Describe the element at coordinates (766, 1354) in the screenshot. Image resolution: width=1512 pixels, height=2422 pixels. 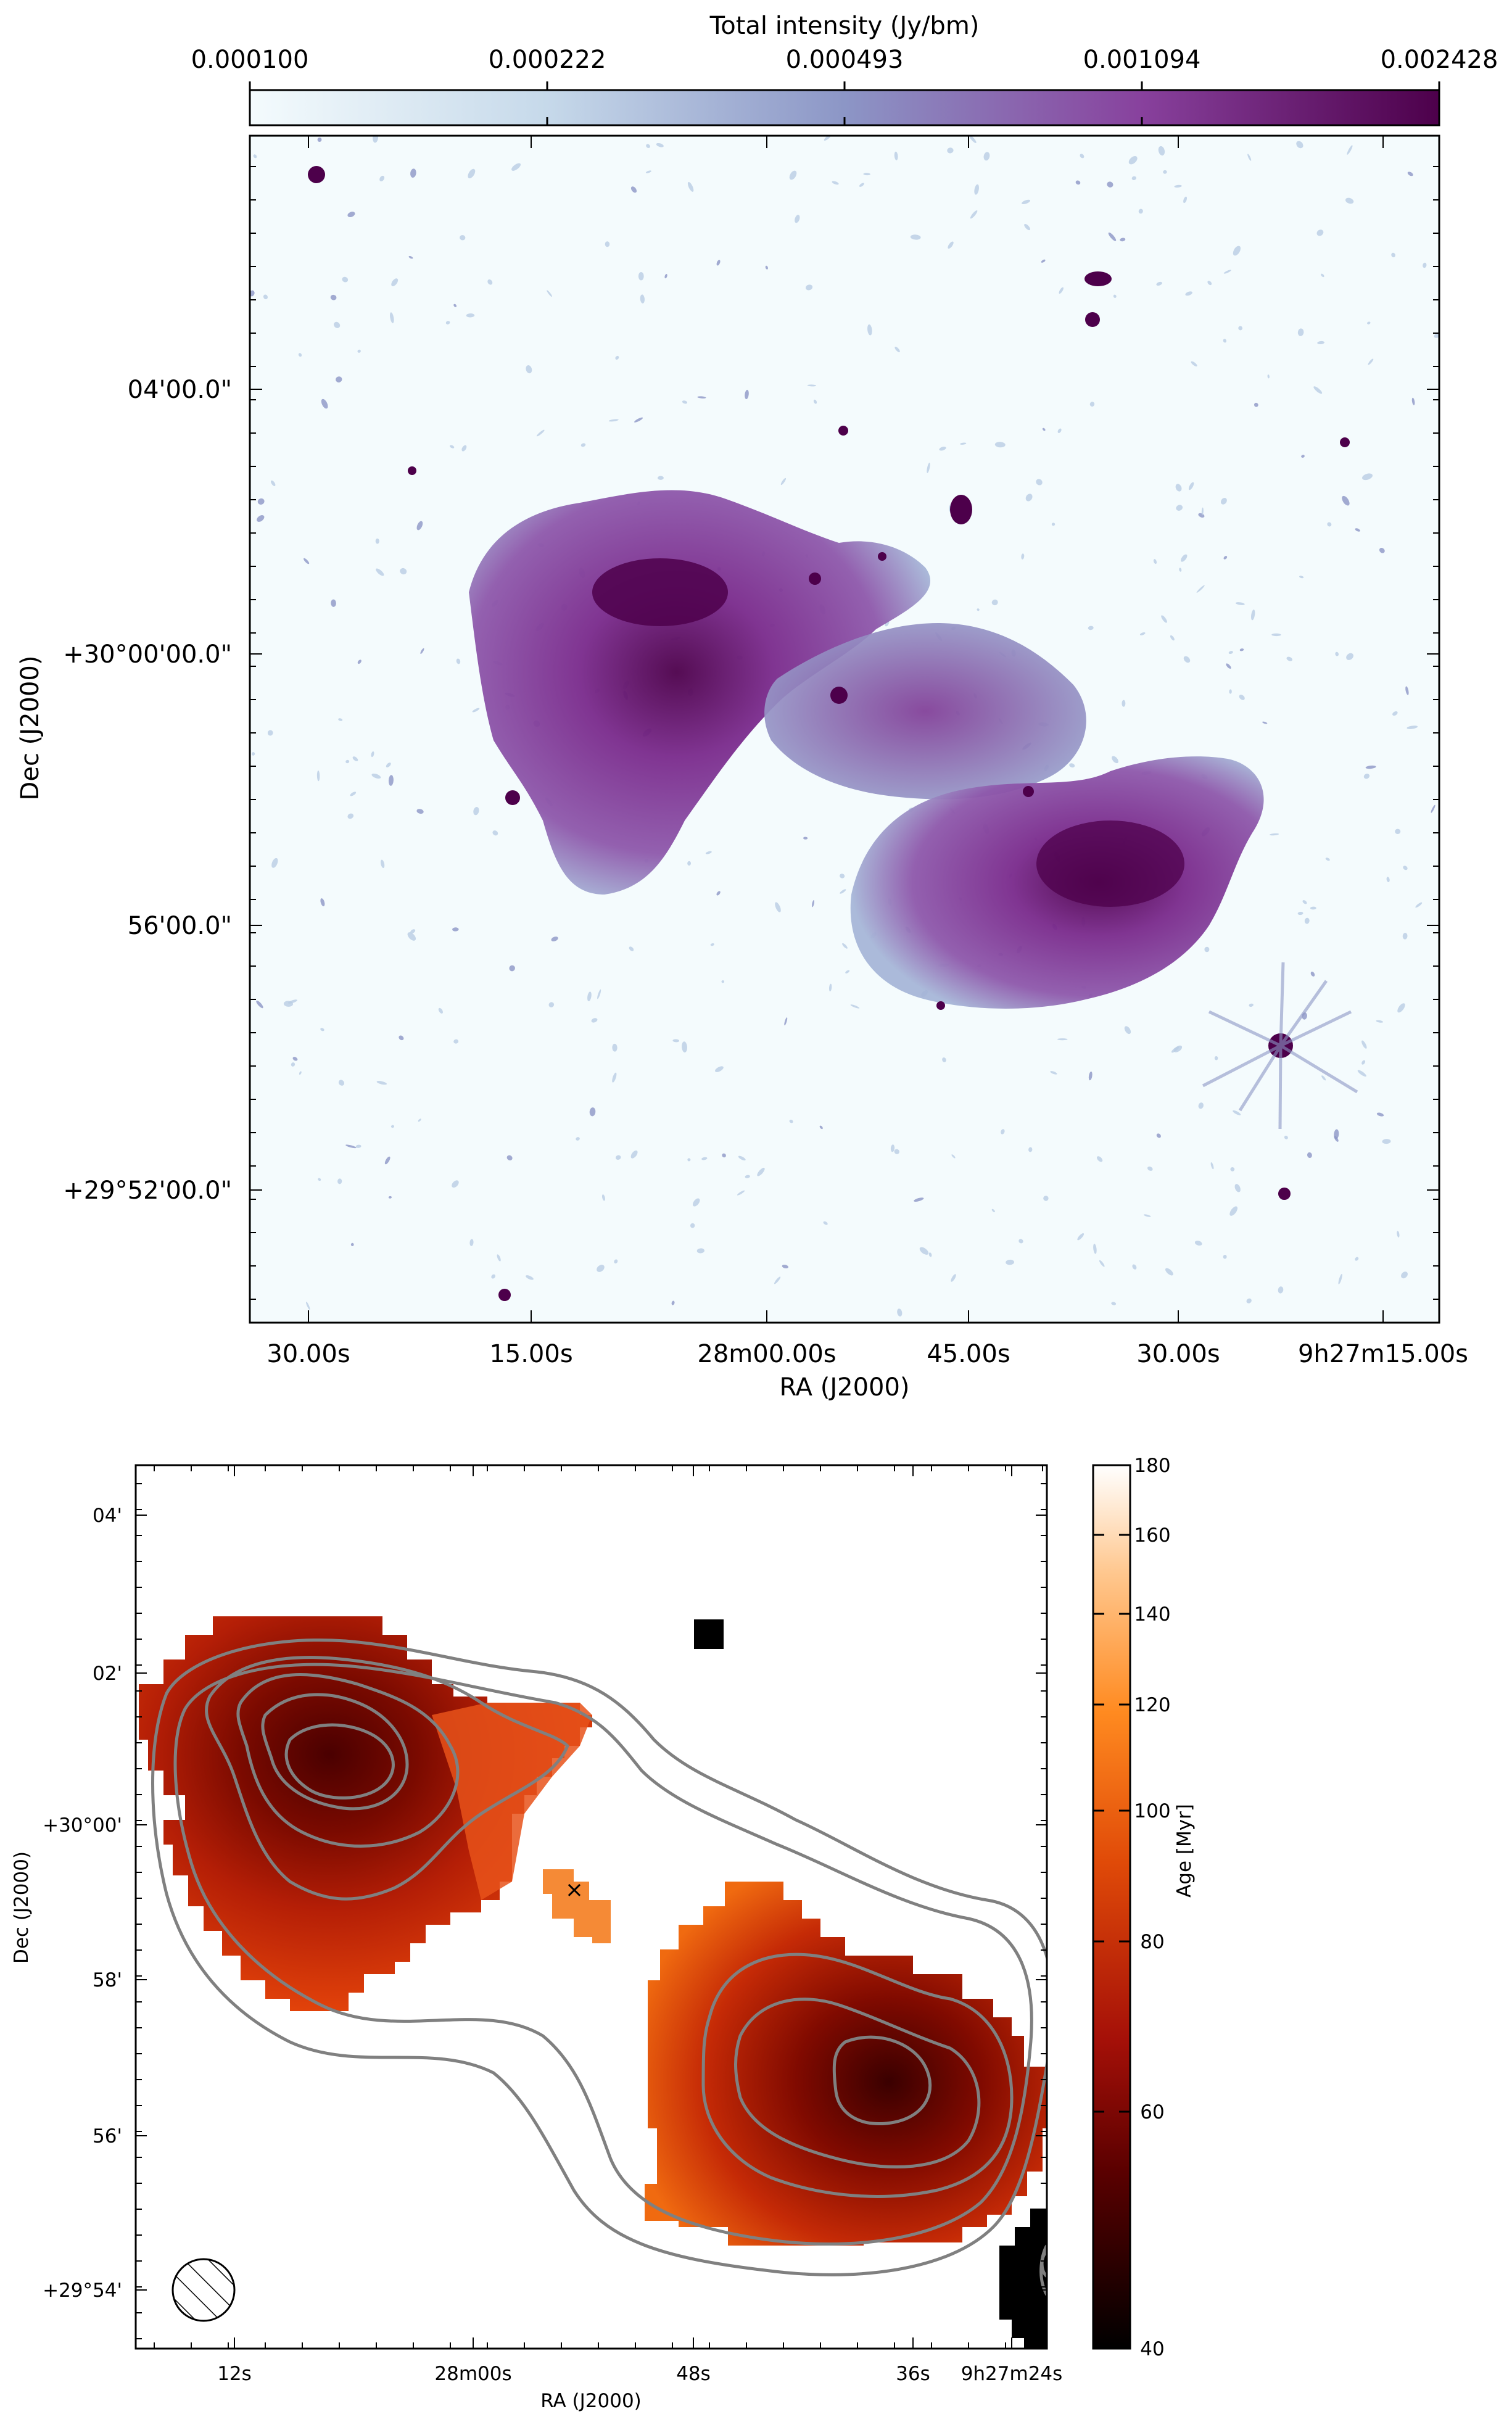
I see `top-x-tick-label: 28m00.00s` at that location.